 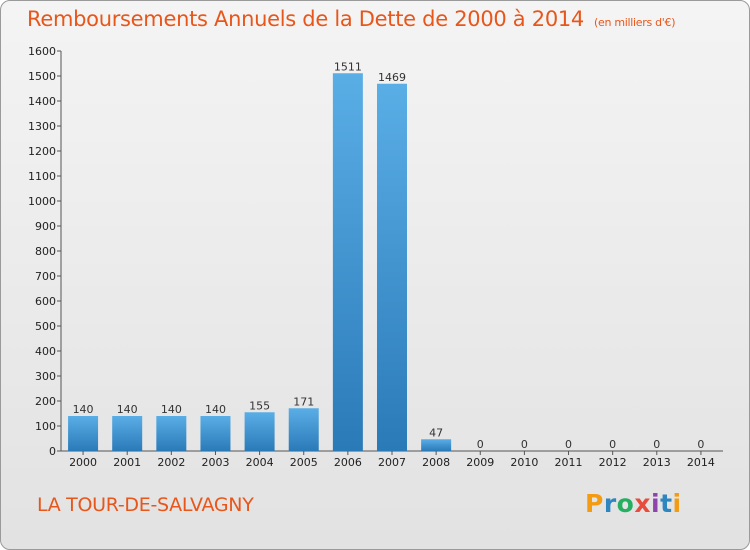 I want to click on value-label-2003: 140, so click(x=215, y=409).